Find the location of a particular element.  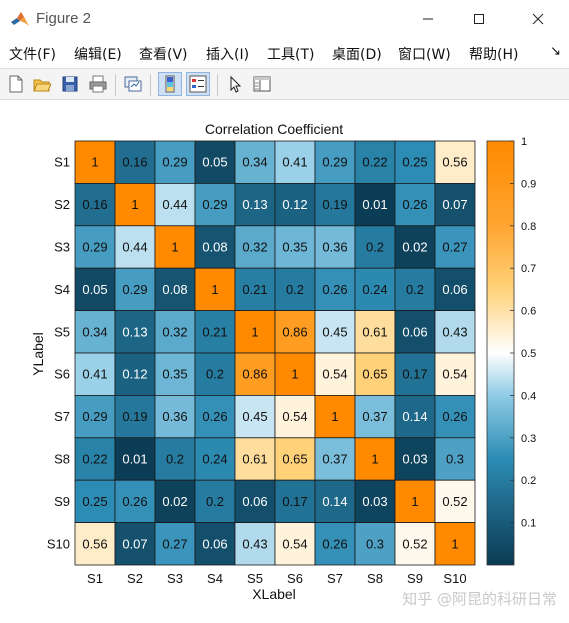

heatmap-cell-value: 0.01 is located at coordinates (134, 459).